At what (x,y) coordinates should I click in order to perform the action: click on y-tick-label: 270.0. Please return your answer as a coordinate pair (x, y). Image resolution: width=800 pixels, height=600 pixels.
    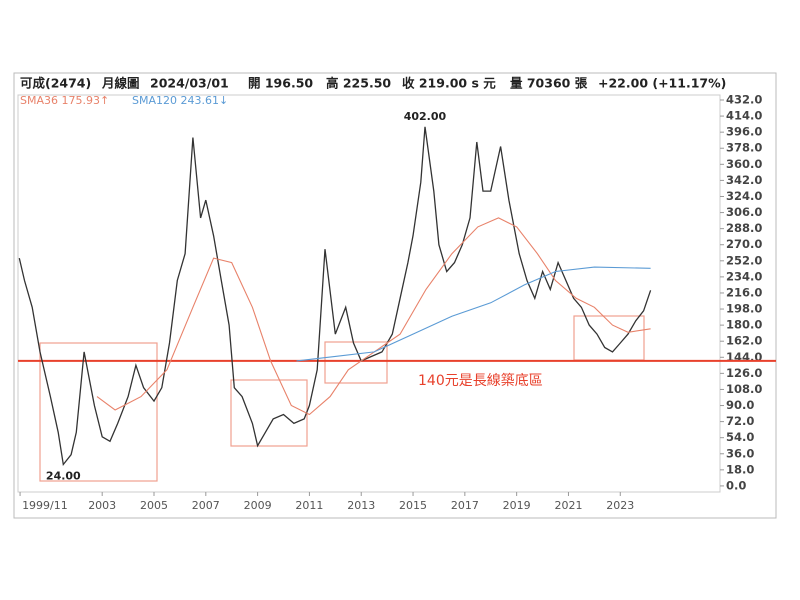
    Looking at the image, I should click on (744, 244).